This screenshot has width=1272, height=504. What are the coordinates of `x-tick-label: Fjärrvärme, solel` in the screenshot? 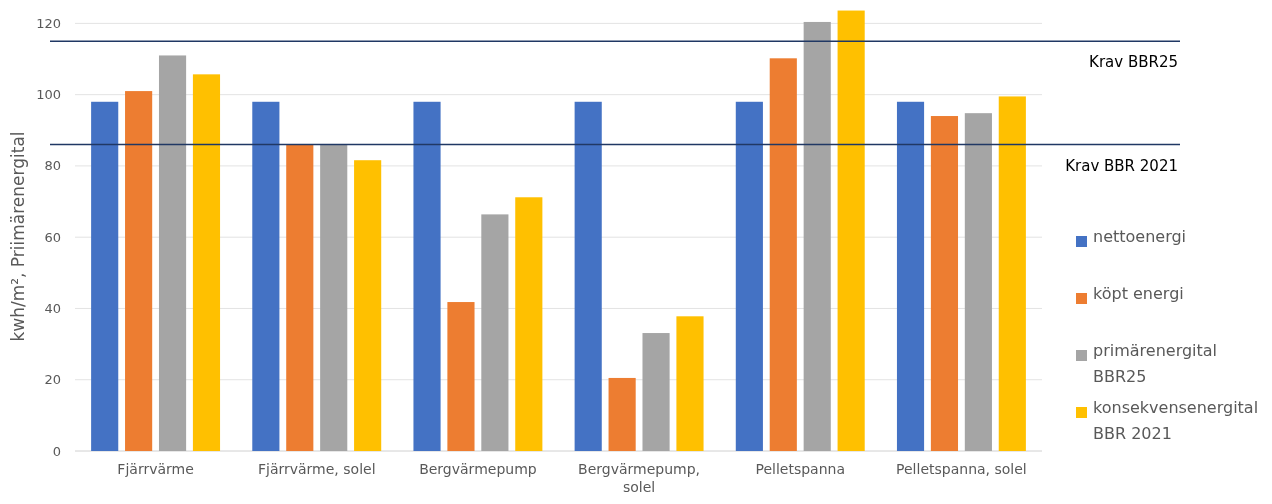 It's located at (316, 469).